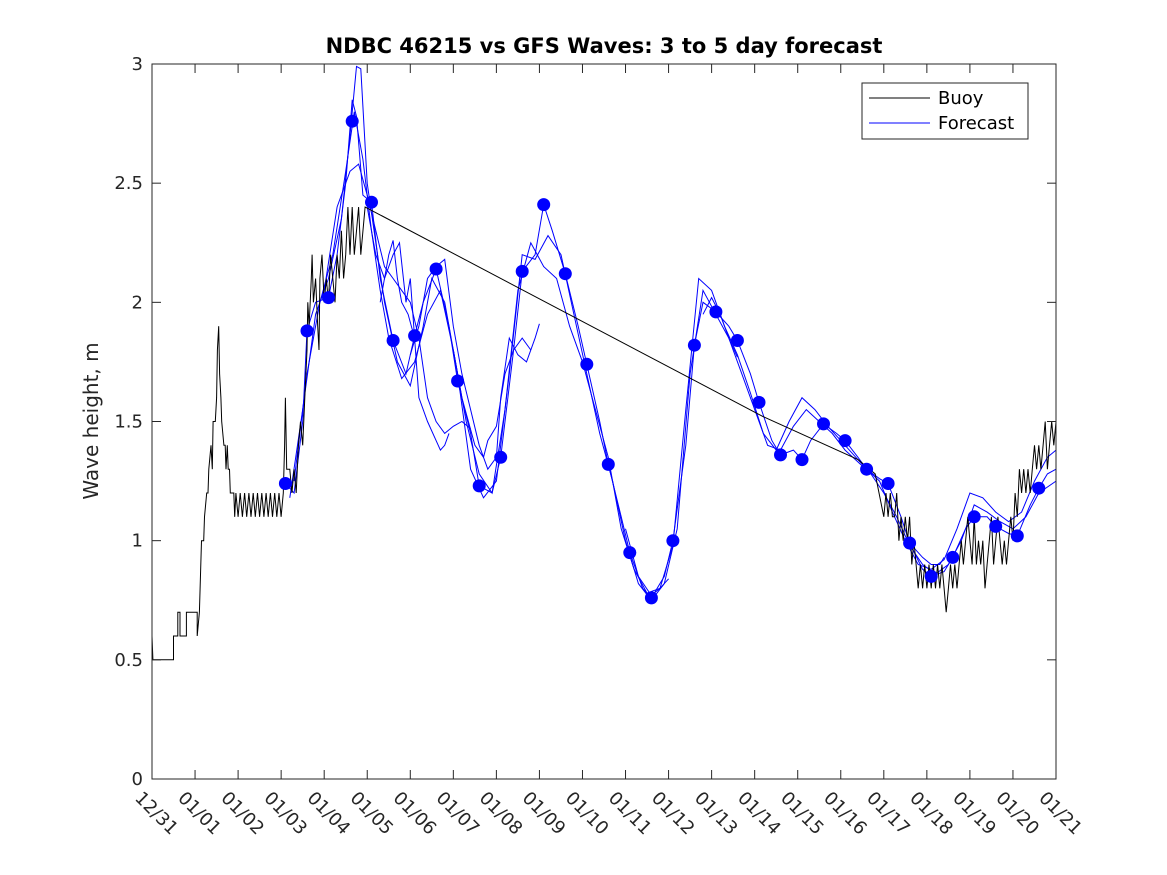 The height and width of the screenshot is (875, 1167). I want to click on y-tick-label-4: 2, so click(137, 302).